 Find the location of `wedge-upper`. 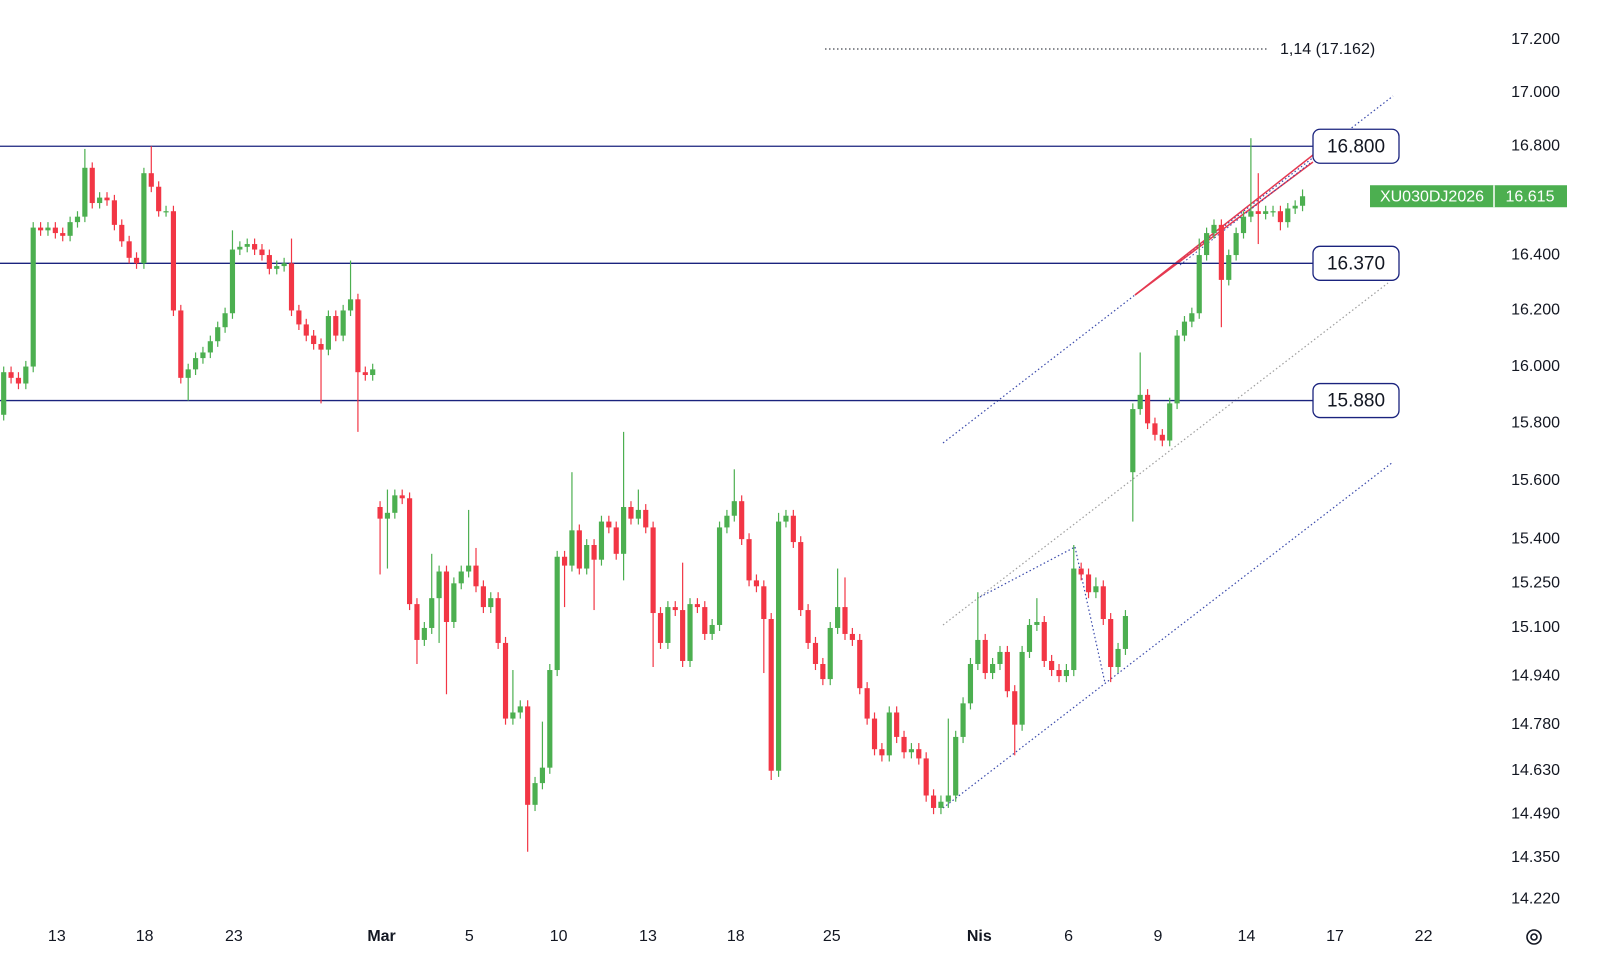

wedge-upper is located at coordinates (1027, 572).